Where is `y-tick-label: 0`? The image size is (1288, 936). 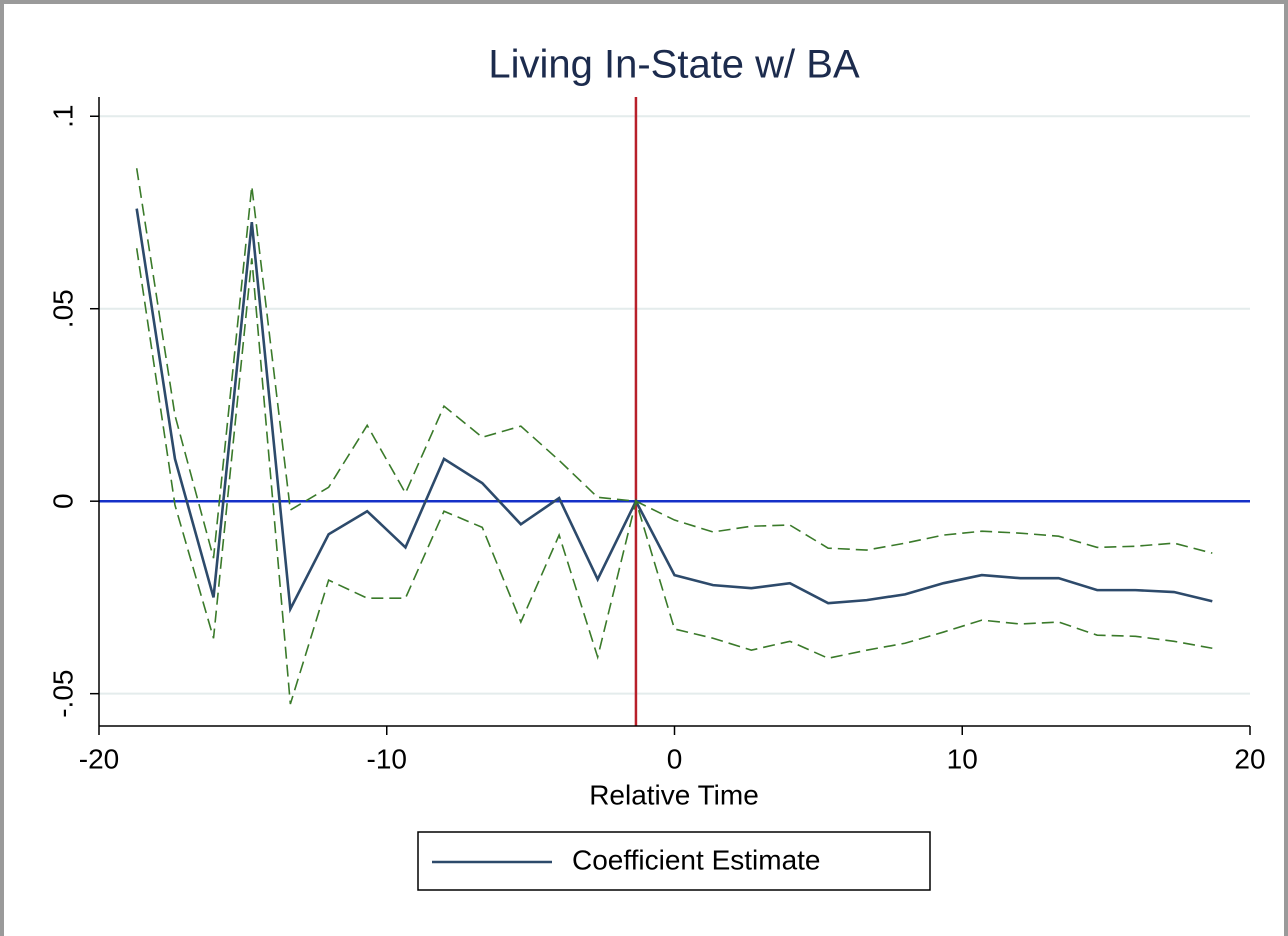 y-tick-label: 0 is located at coordinates (62, 501).